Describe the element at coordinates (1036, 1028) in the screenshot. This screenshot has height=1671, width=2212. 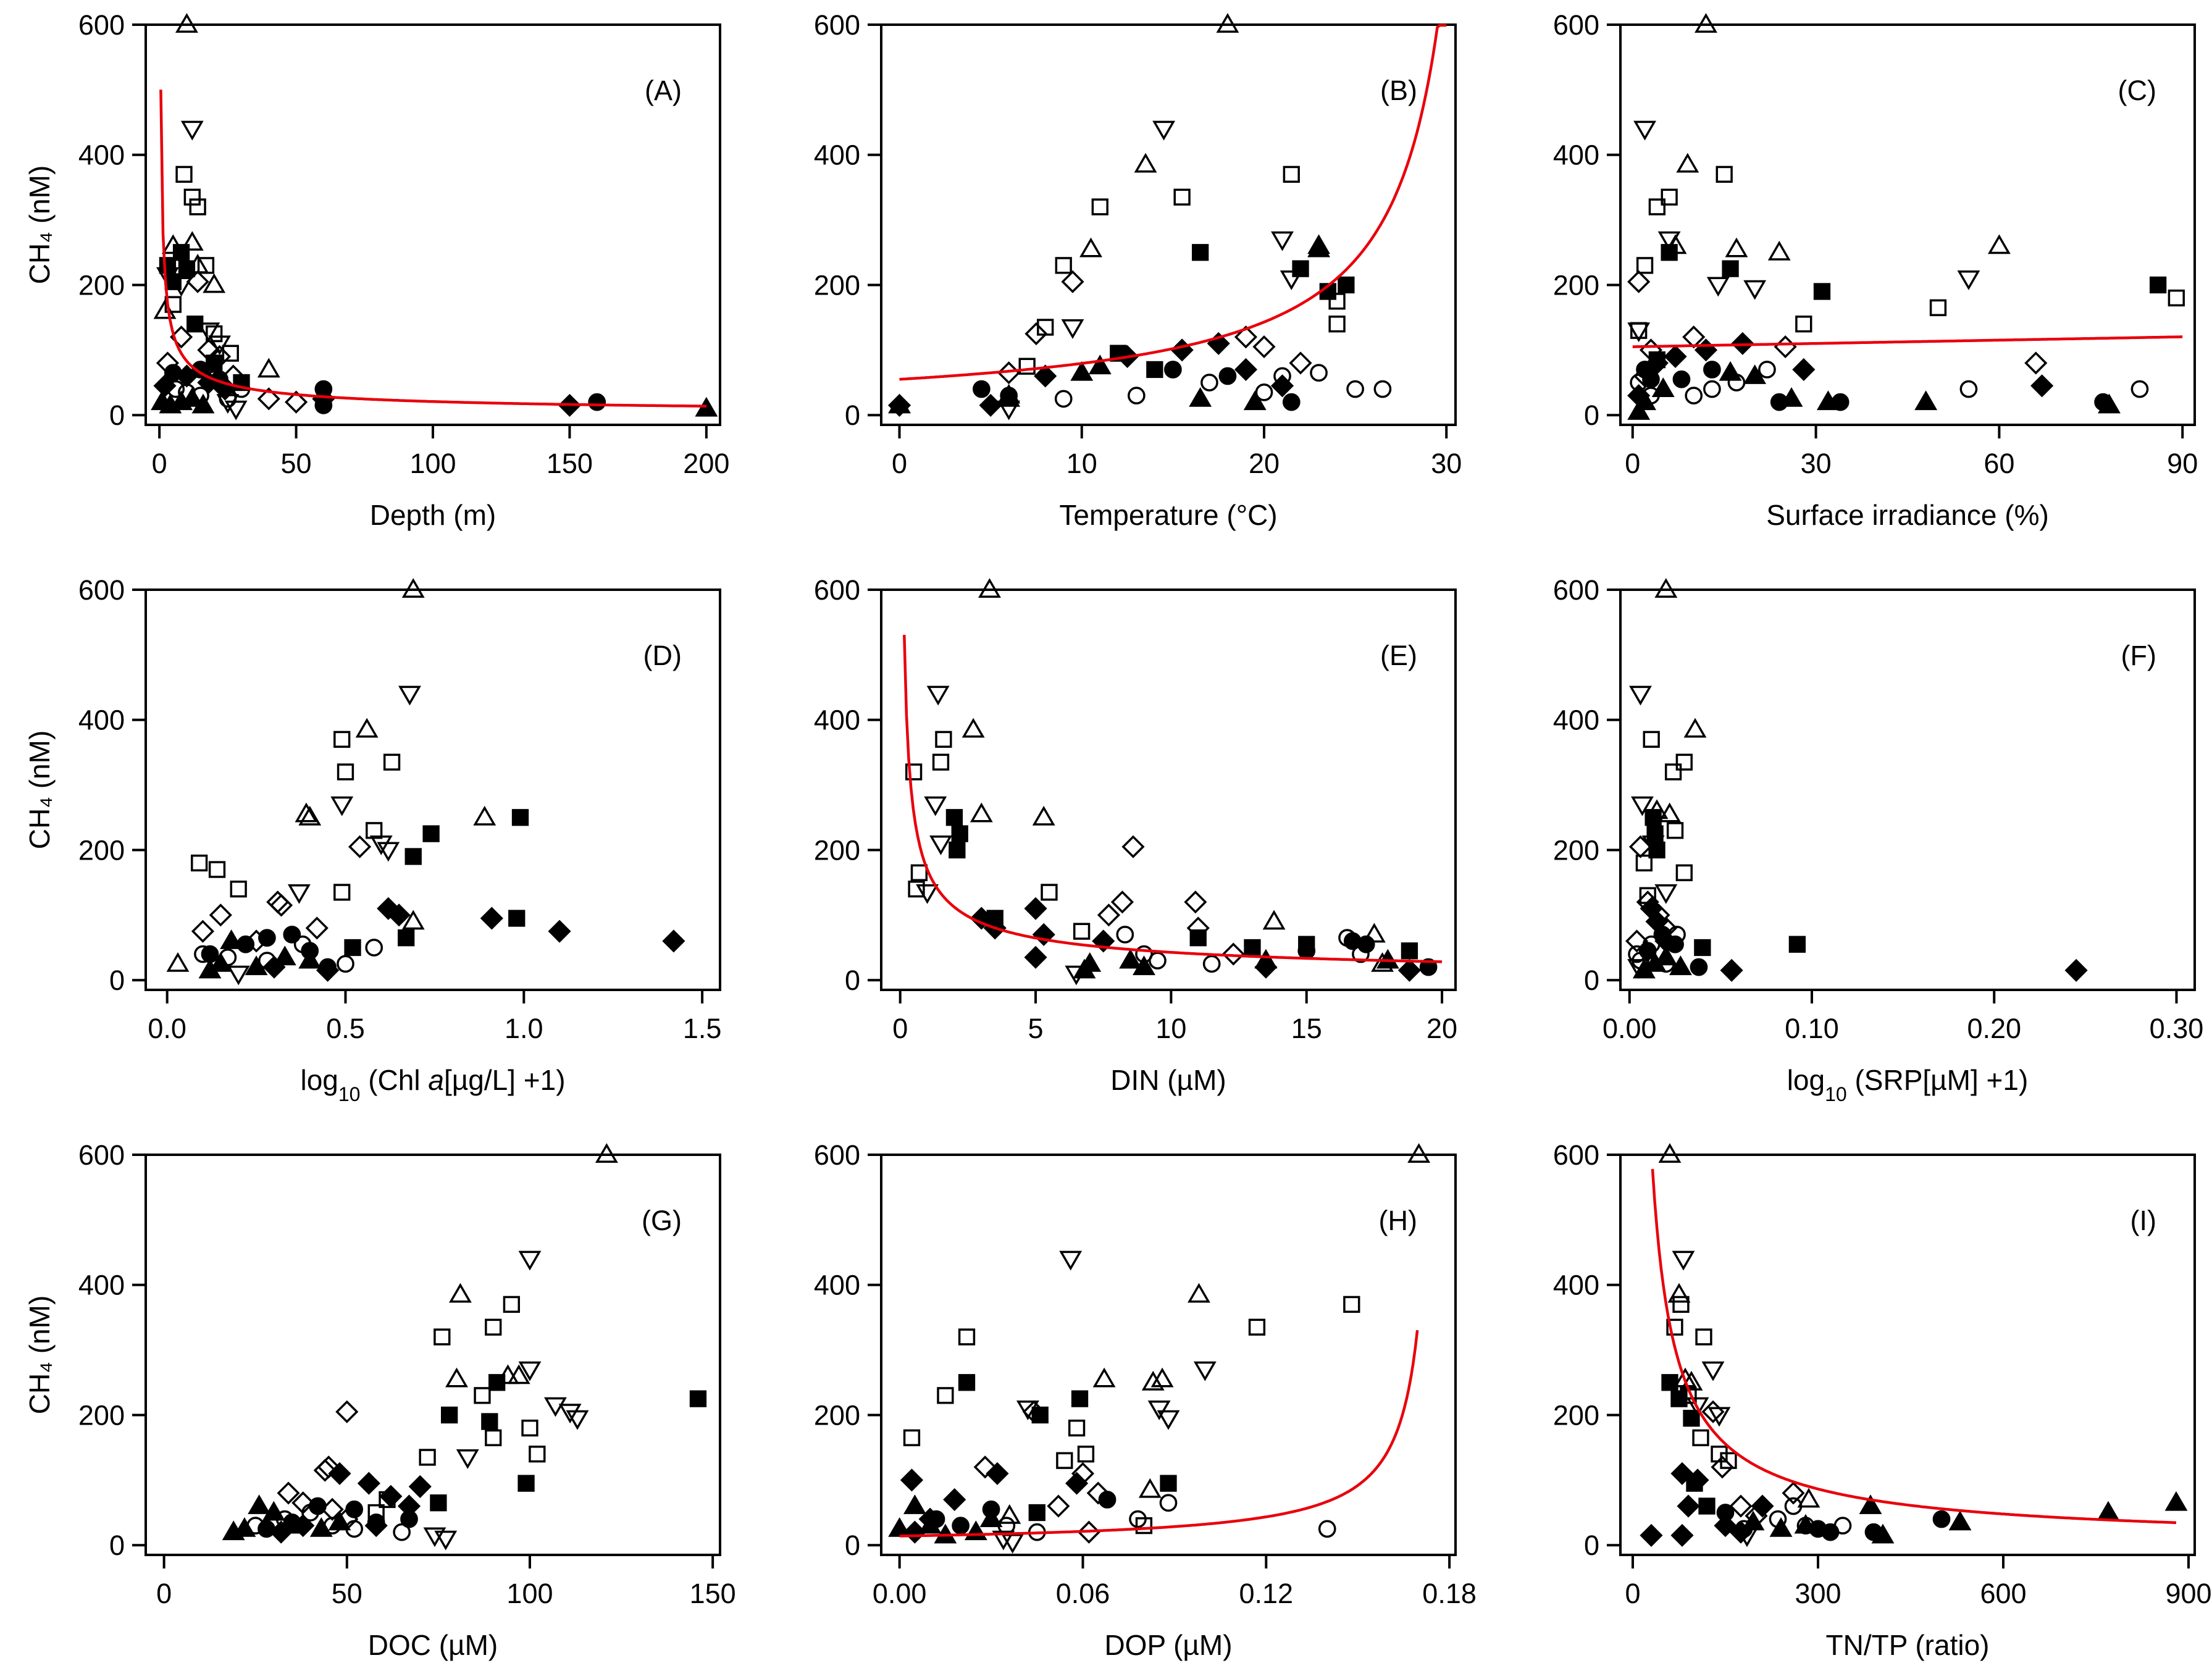
I see `x-tick-label: 5` at that location.